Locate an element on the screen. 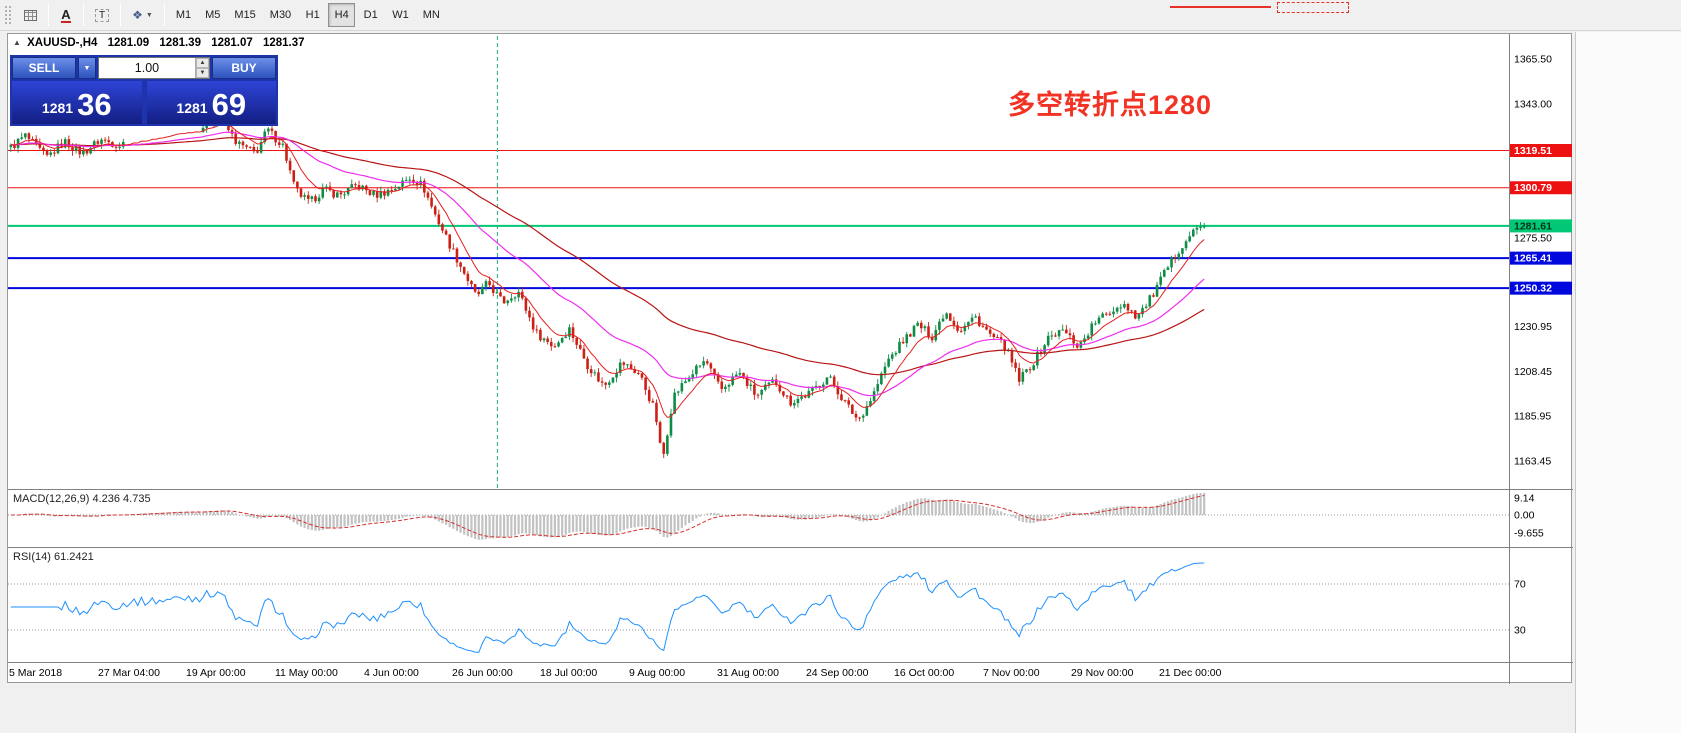 The image size is (1681, 733). time-axis-label: 4 Jun 00:00 is located at coordinates (391, 673).